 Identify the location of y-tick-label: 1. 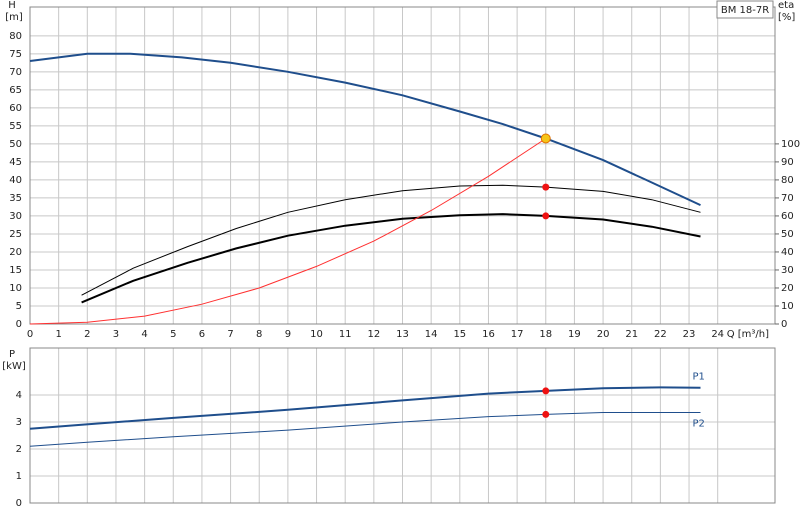
(19, 476).